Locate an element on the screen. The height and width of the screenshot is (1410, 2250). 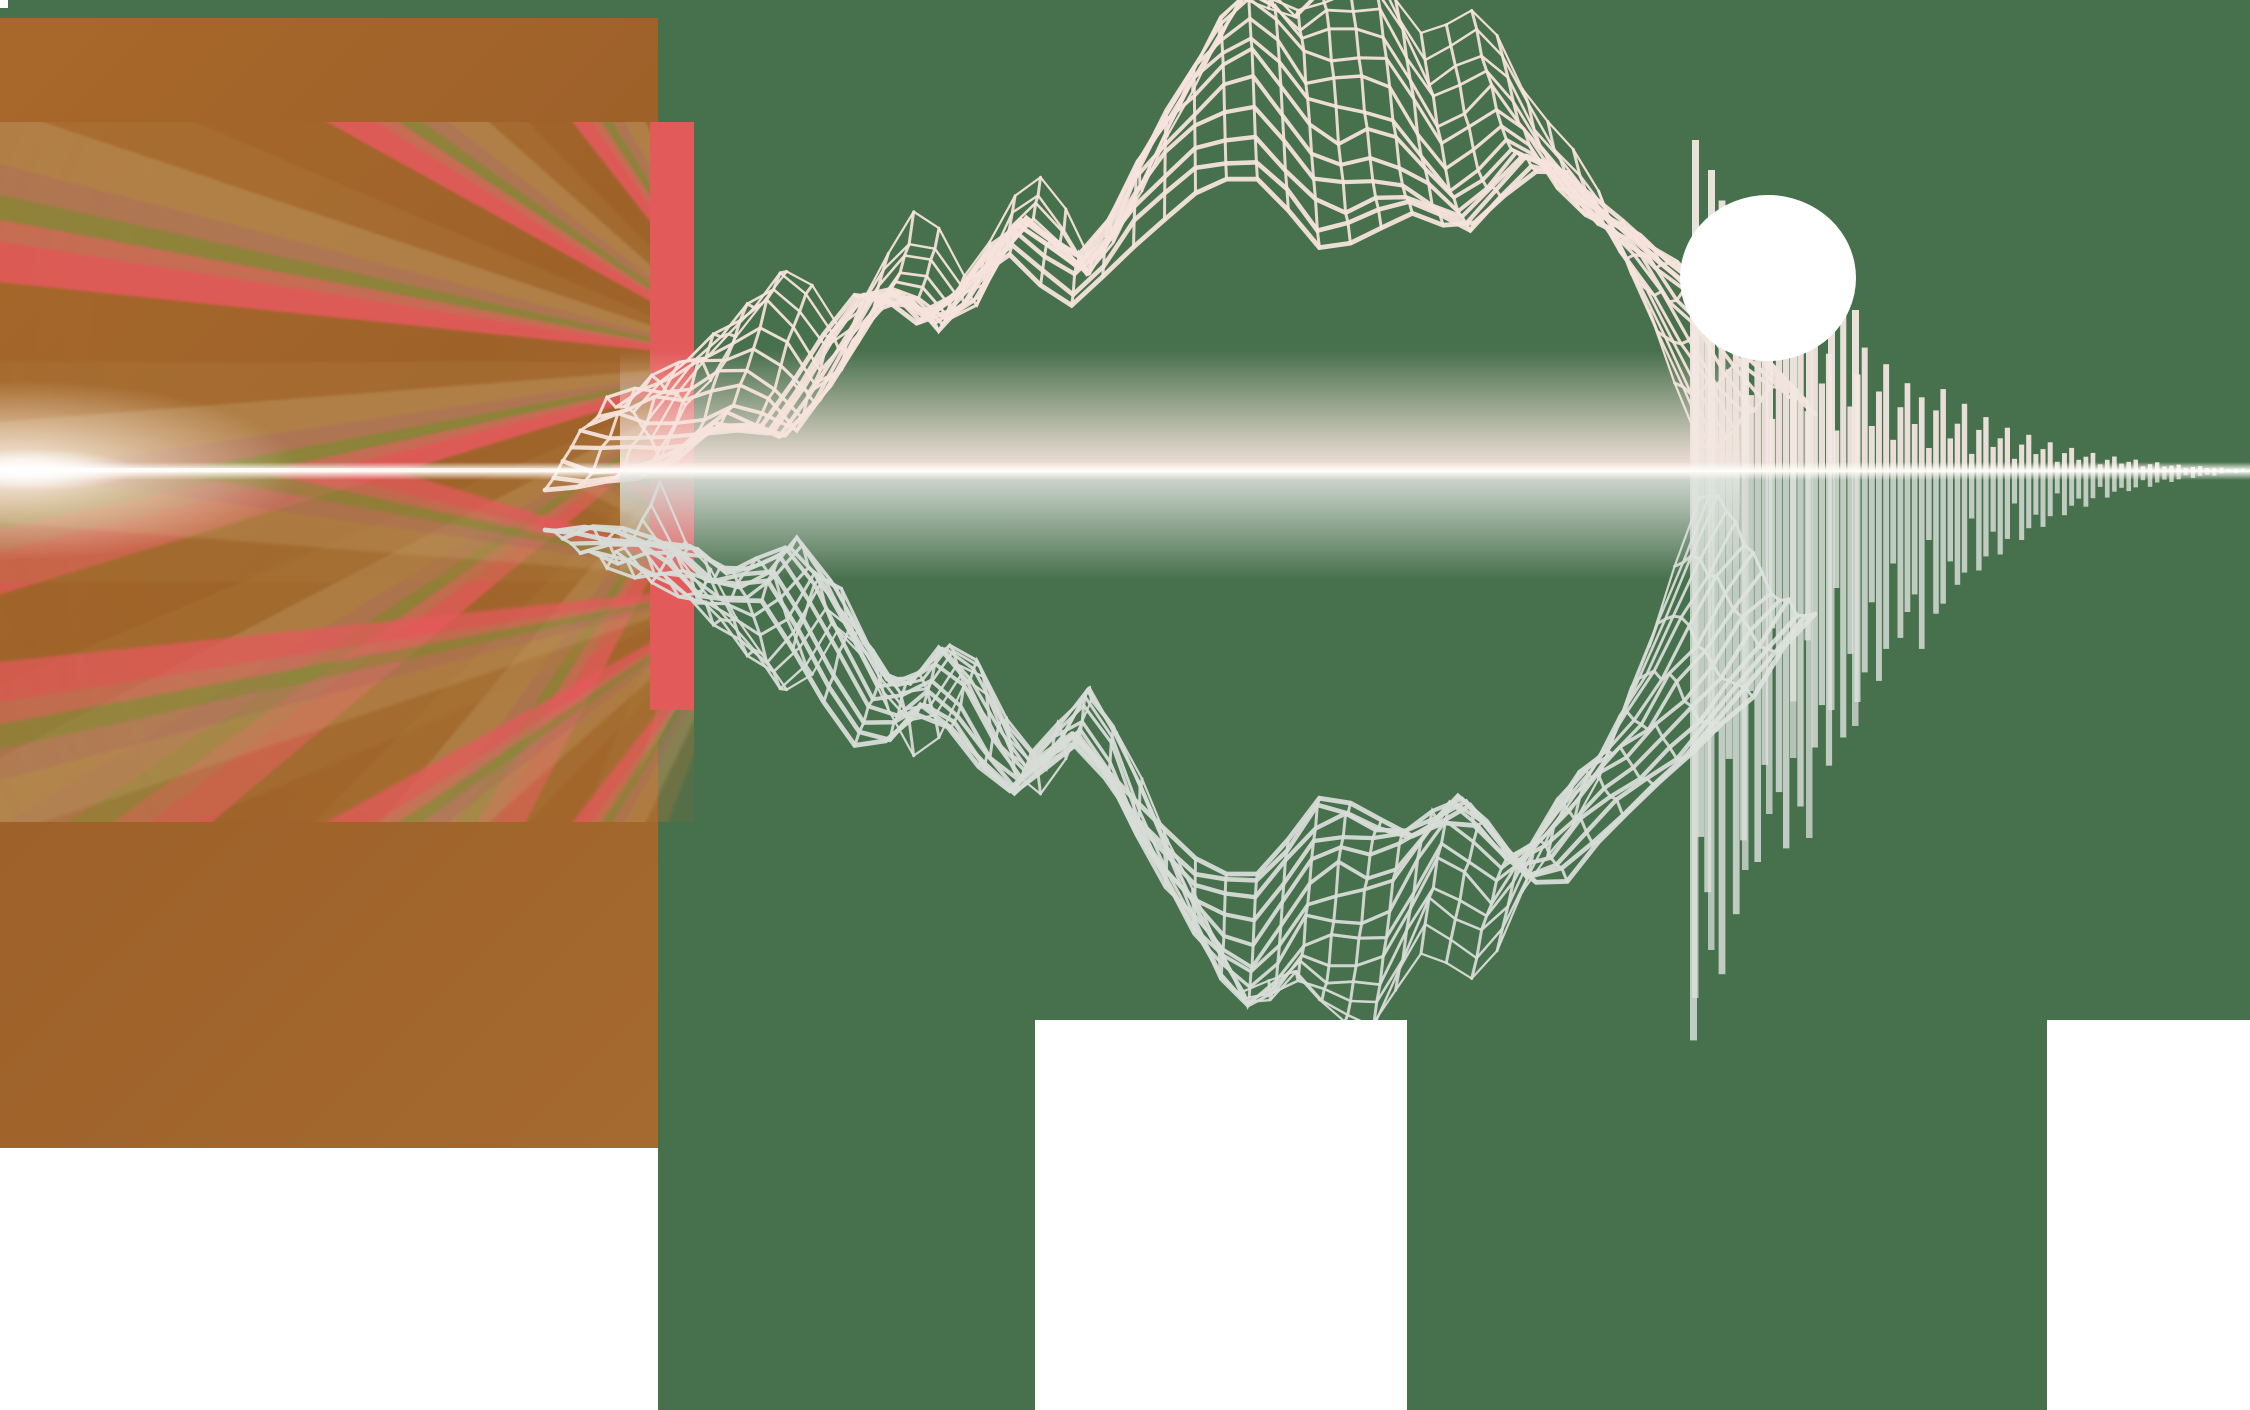
mirror-axis-core is located at coordinates (345, 470).